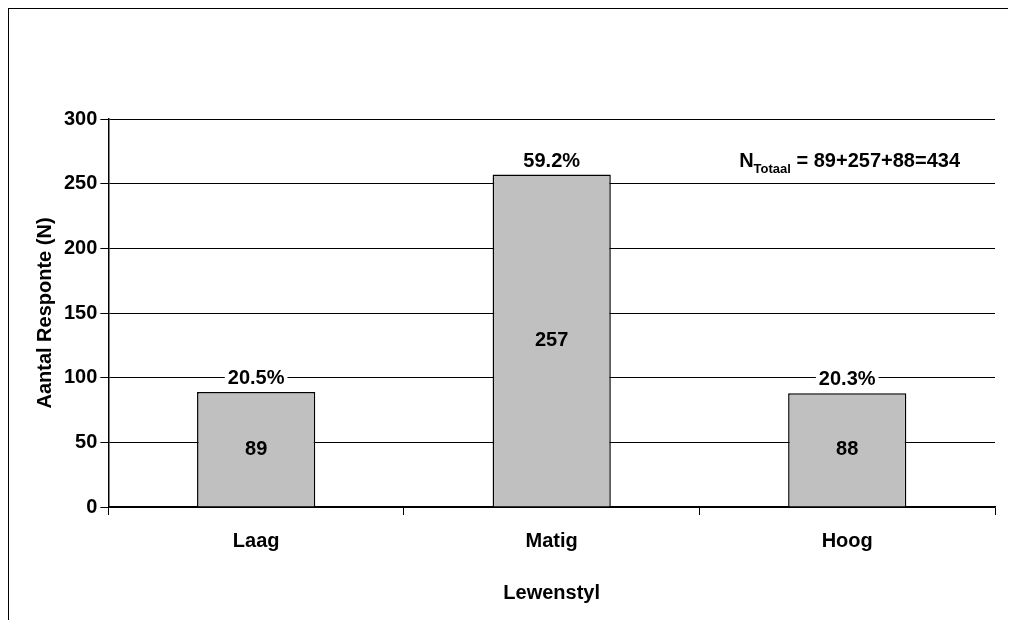  Describe the element at coordinates (80, 376) in the screenshot. I see `y-tick-label: 100` at that location.